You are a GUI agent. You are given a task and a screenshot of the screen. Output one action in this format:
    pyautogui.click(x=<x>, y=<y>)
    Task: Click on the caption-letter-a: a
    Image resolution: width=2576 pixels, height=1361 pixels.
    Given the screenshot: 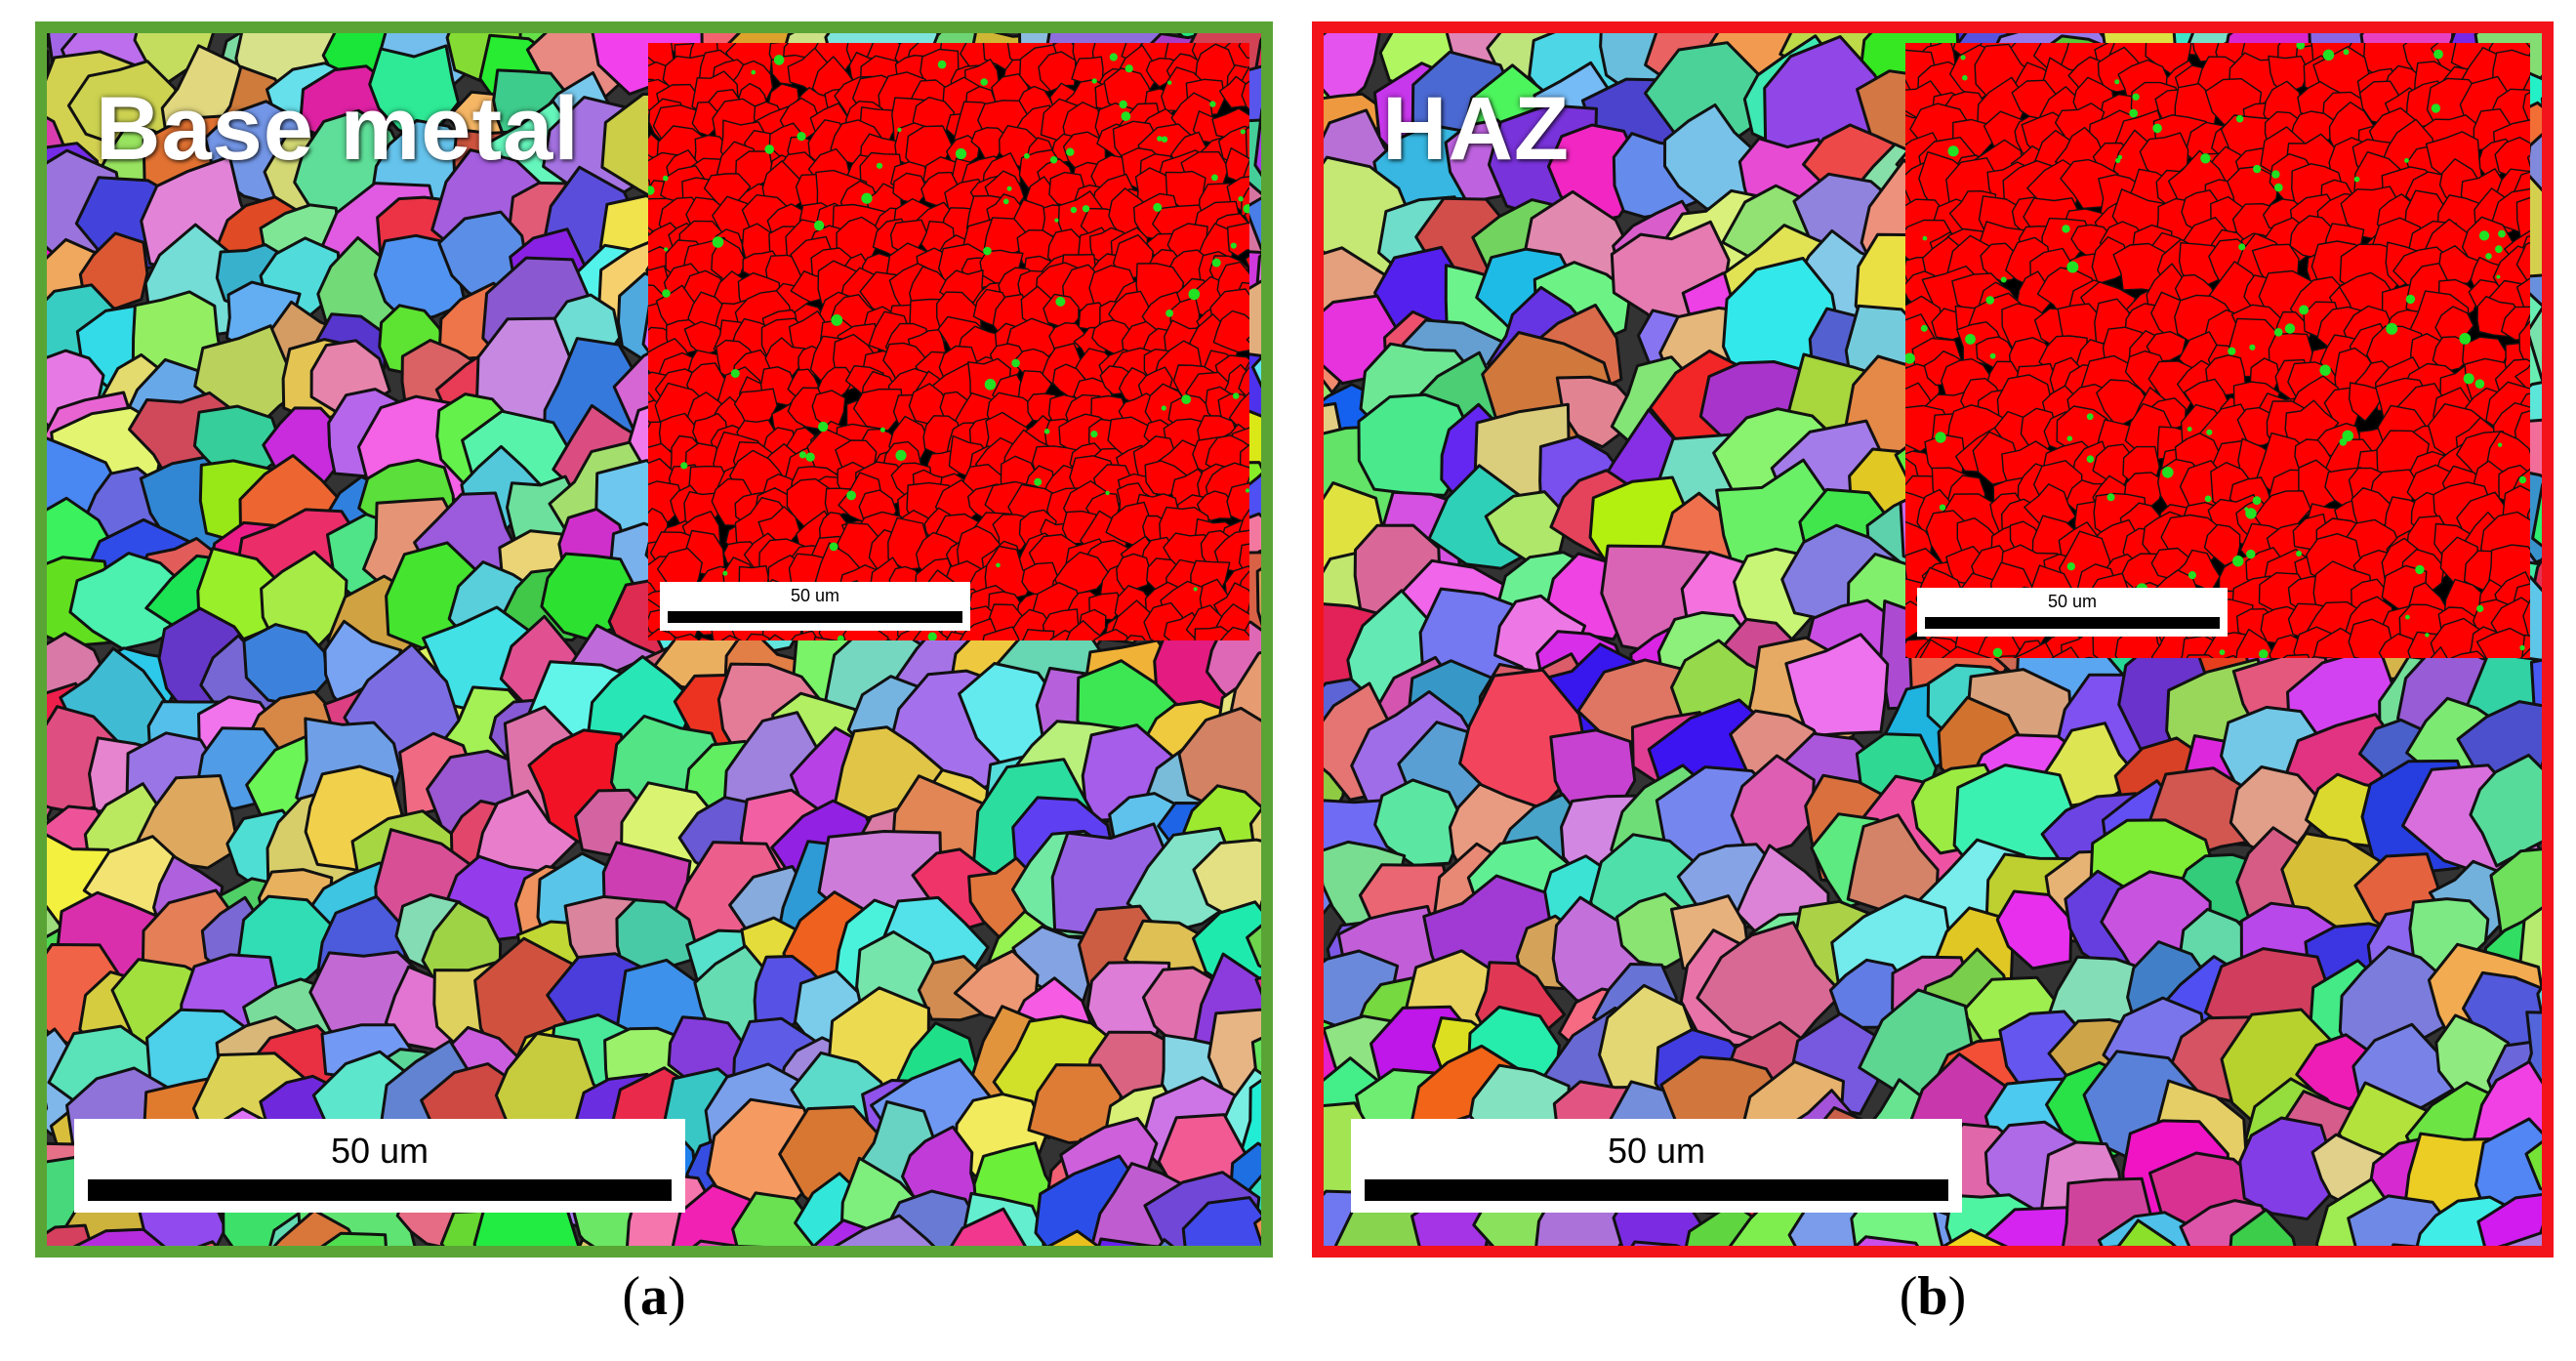 What is the action you would take?
    pyautogui.click(x=654, y=1296)
    